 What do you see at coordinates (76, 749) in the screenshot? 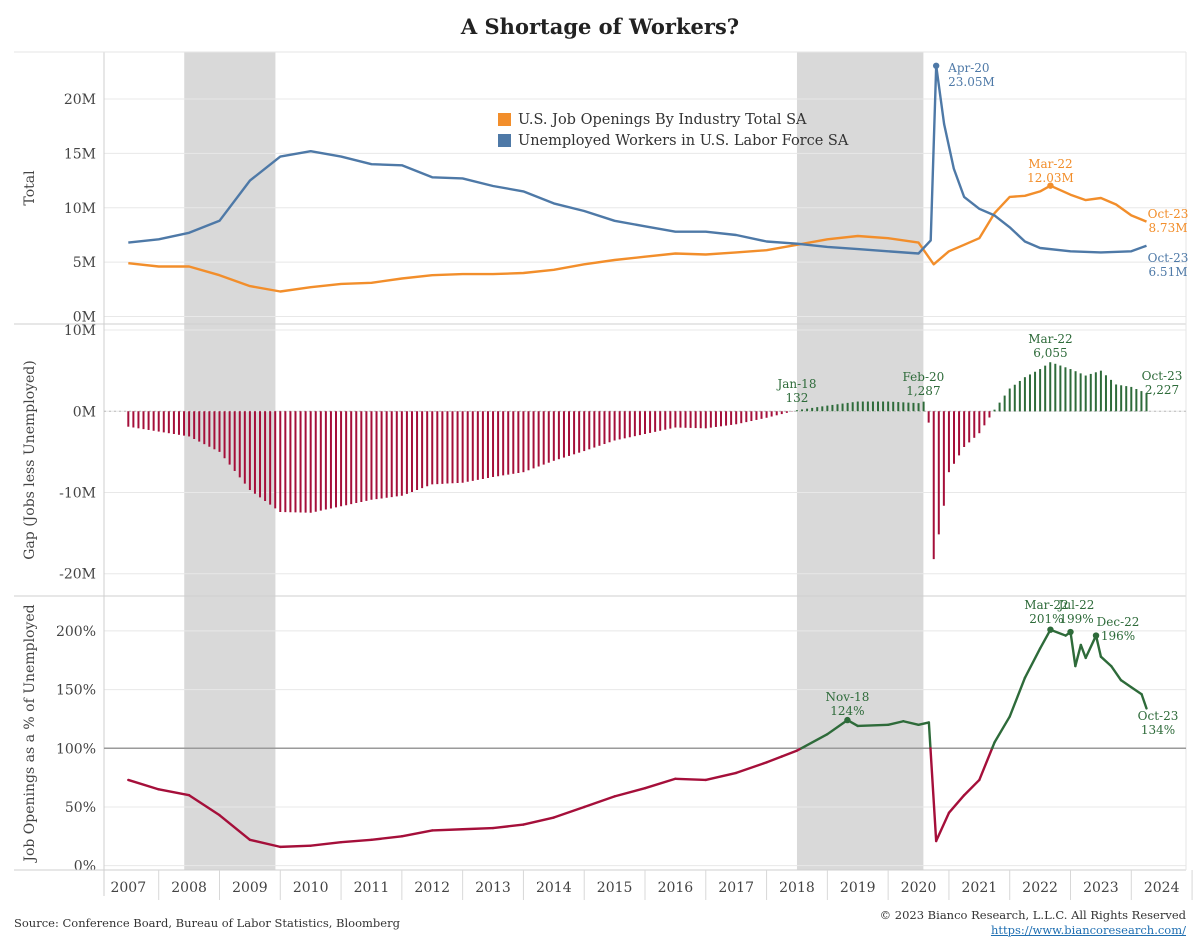
I see `y-tick-label-ratio: 100%` at bounding box center [76, 749].